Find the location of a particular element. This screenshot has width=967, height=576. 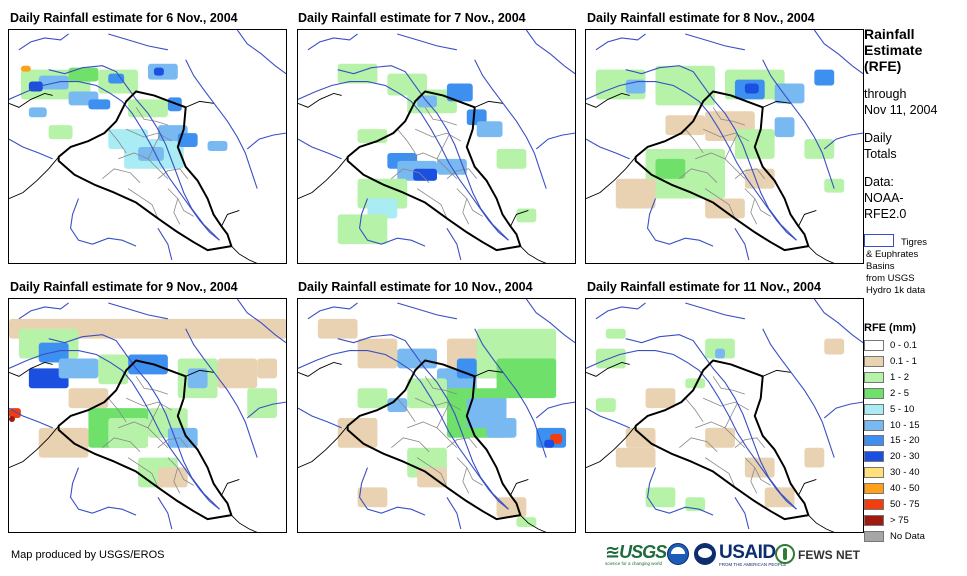

panel-title-3: Daily Rainfall estimate for 8 Nov., 2004 is located at coordinates (701, 18).